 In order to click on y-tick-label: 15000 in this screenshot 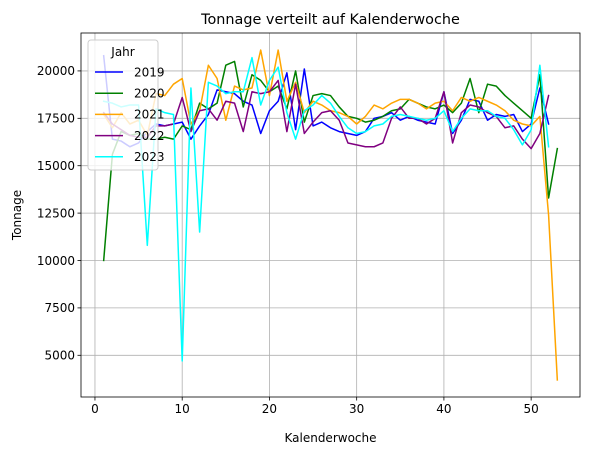, I will do `click(56, 166)`.